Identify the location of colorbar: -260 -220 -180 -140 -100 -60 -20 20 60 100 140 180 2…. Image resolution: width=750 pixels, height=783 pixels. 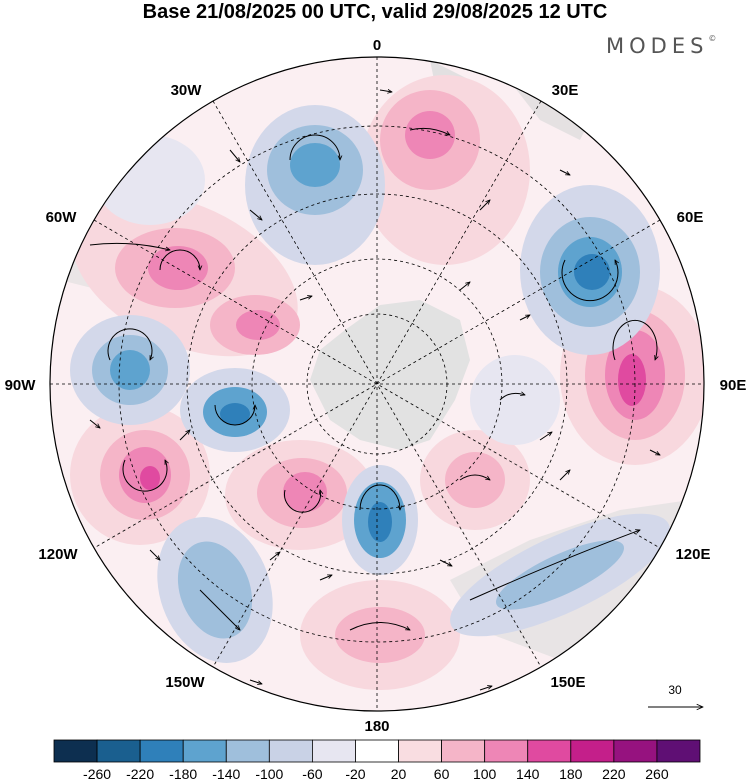
(377, 760).